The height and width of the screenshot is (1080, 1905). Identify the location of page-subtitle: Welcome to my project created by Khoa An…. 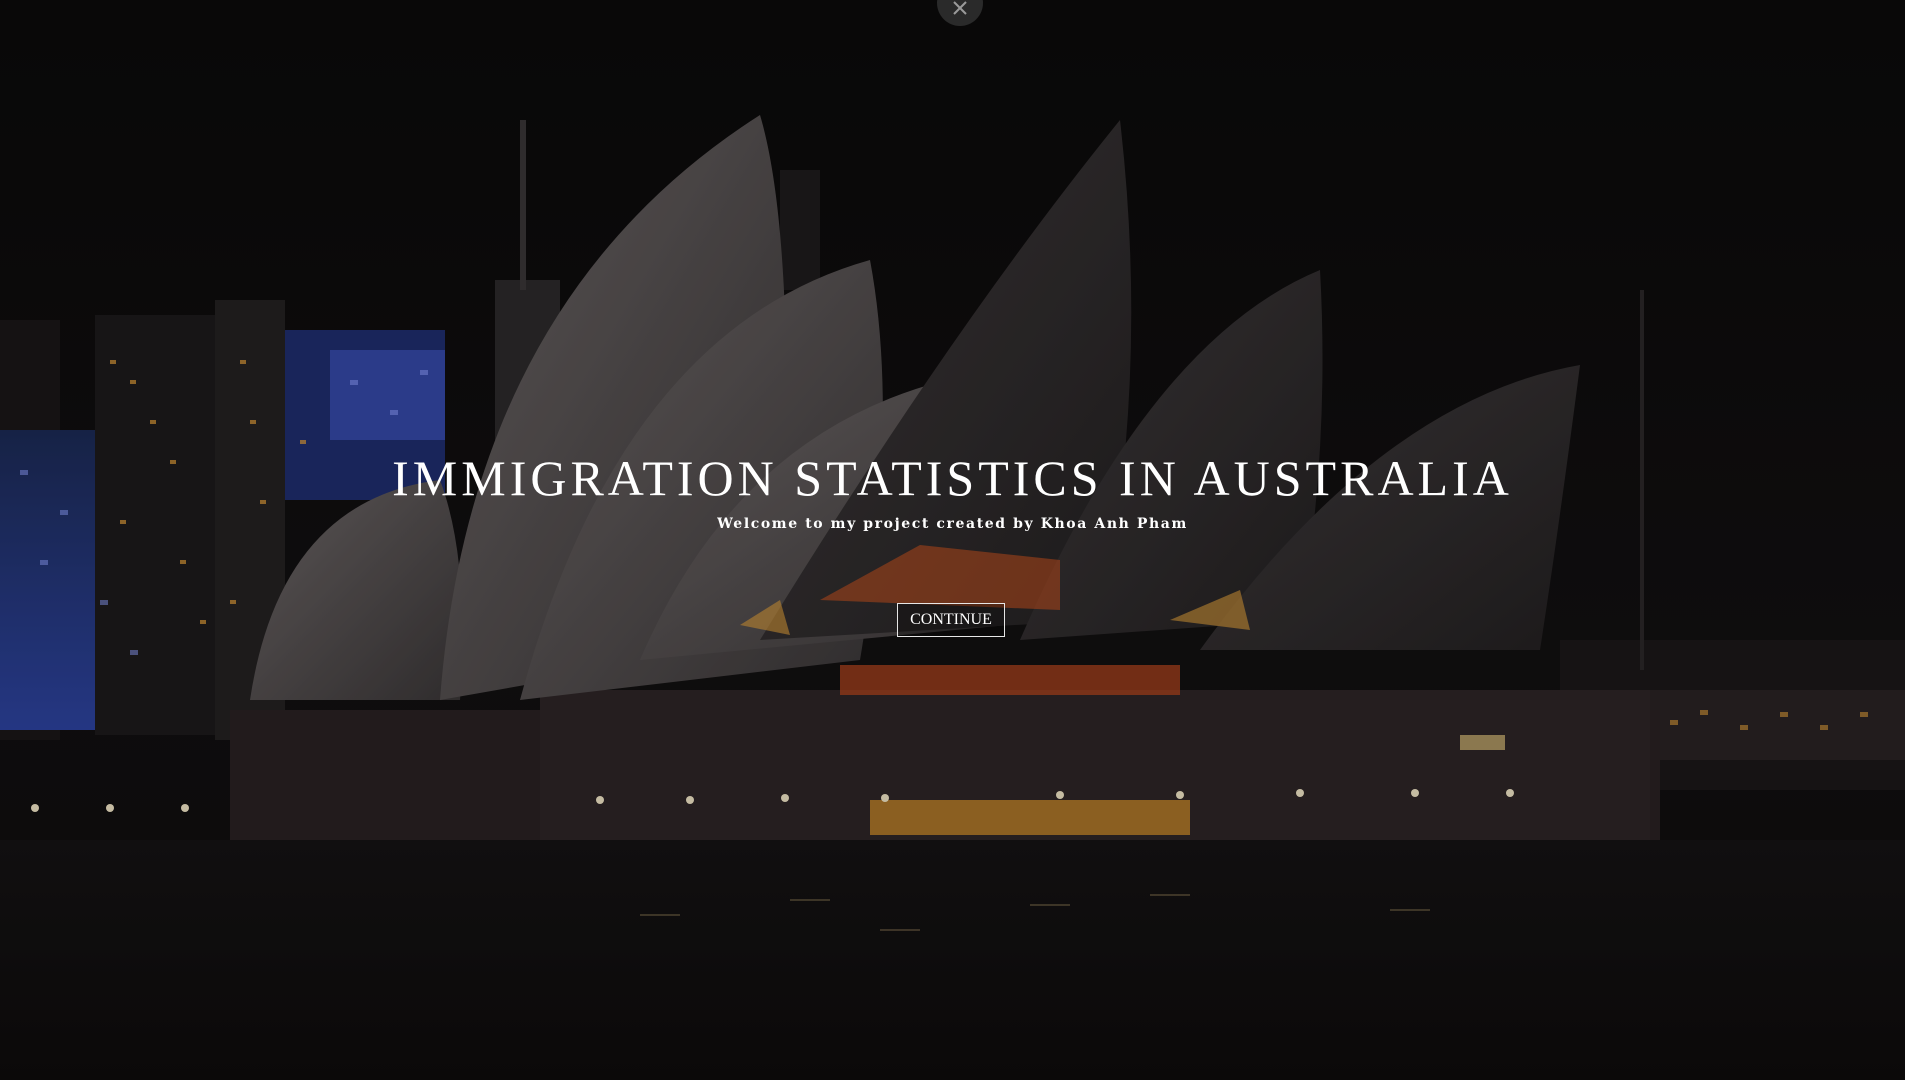
(952, 524).